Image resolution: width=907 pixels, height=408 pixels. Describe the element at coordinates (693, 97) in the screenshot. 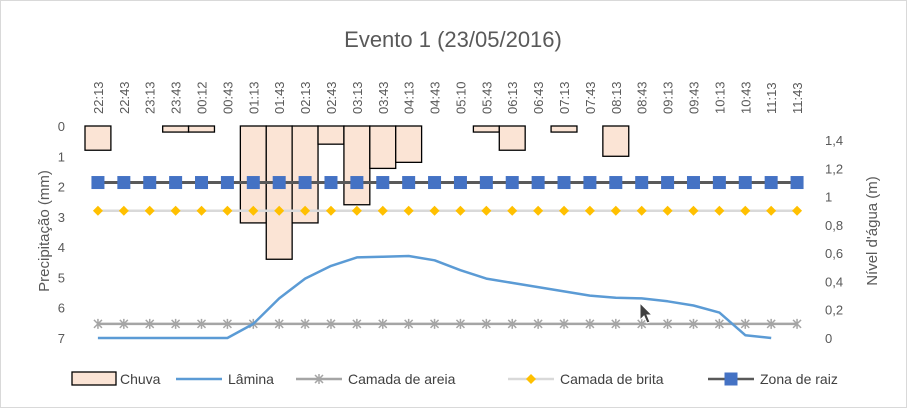

I see `x-tick-label: 09:43` at that location.